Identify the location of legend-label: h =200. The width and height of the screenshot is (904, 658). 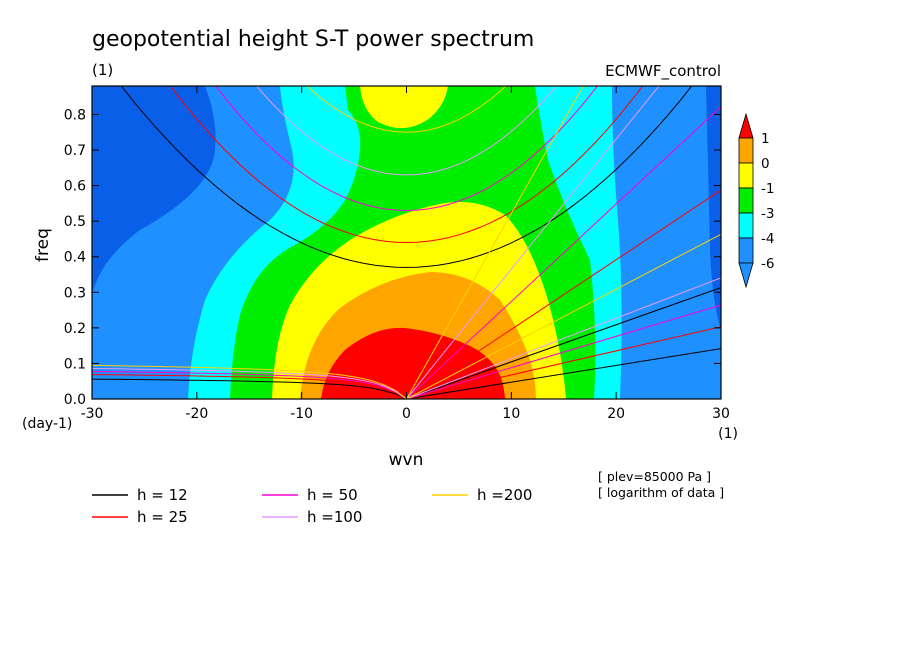
(504, 495).